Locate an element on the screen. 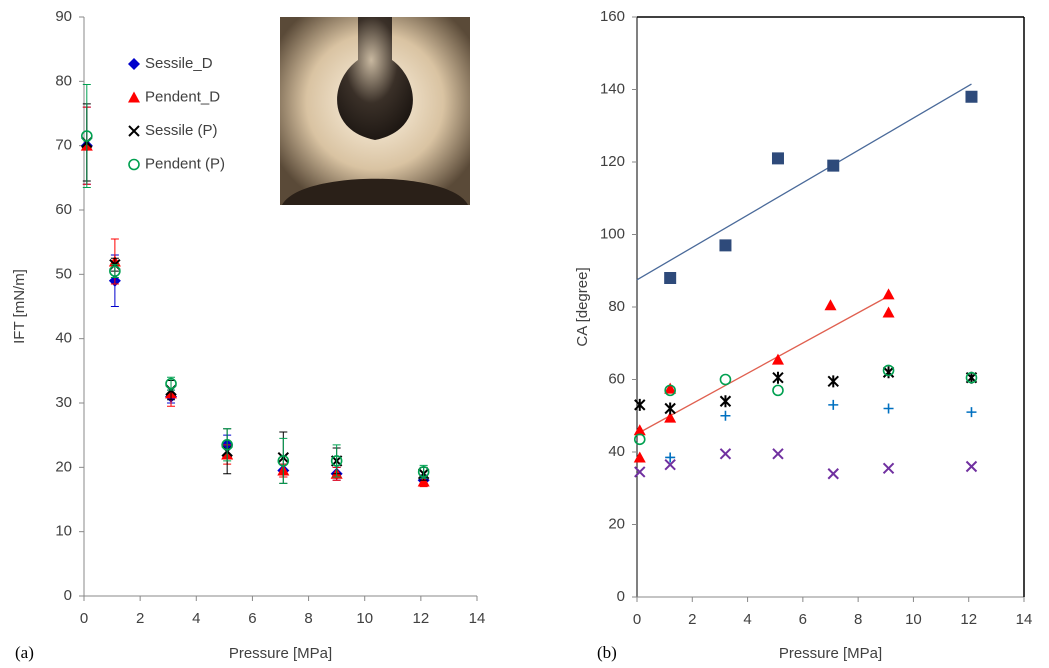 This screenshot has width=1049, height=668. y-tick-label: 120 is located at coordinates (612, 161).